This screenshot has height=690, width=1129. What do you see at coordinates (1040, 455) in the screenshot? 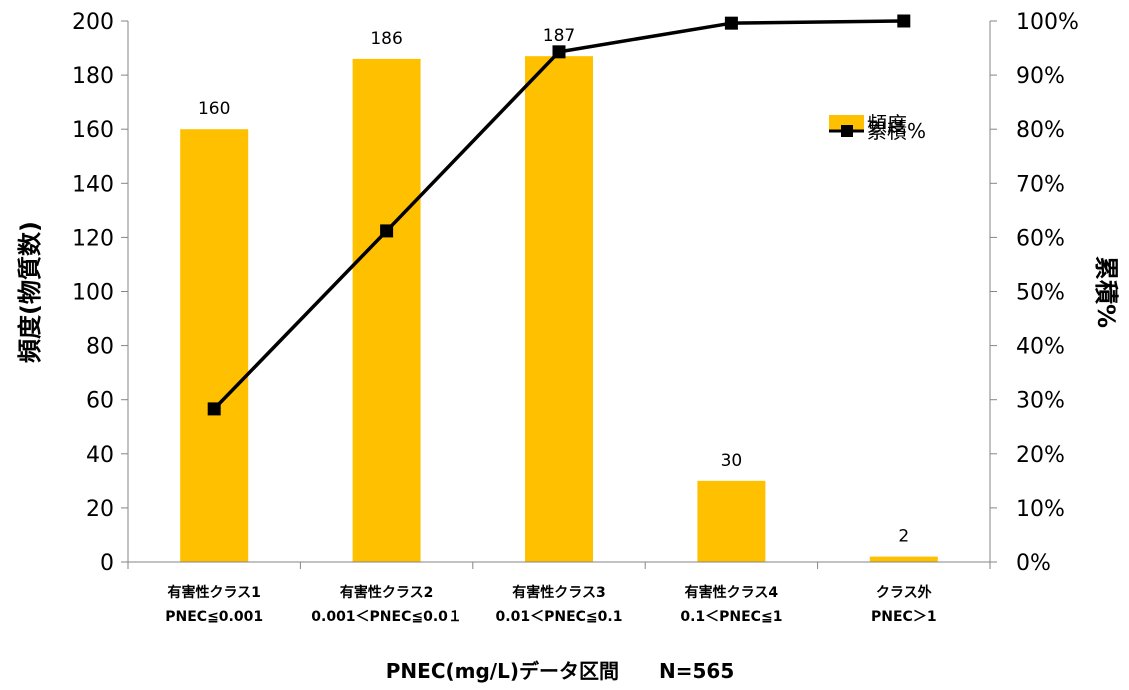
I see `y2-tick-label: 20%` at bounding box center [1040, 455].